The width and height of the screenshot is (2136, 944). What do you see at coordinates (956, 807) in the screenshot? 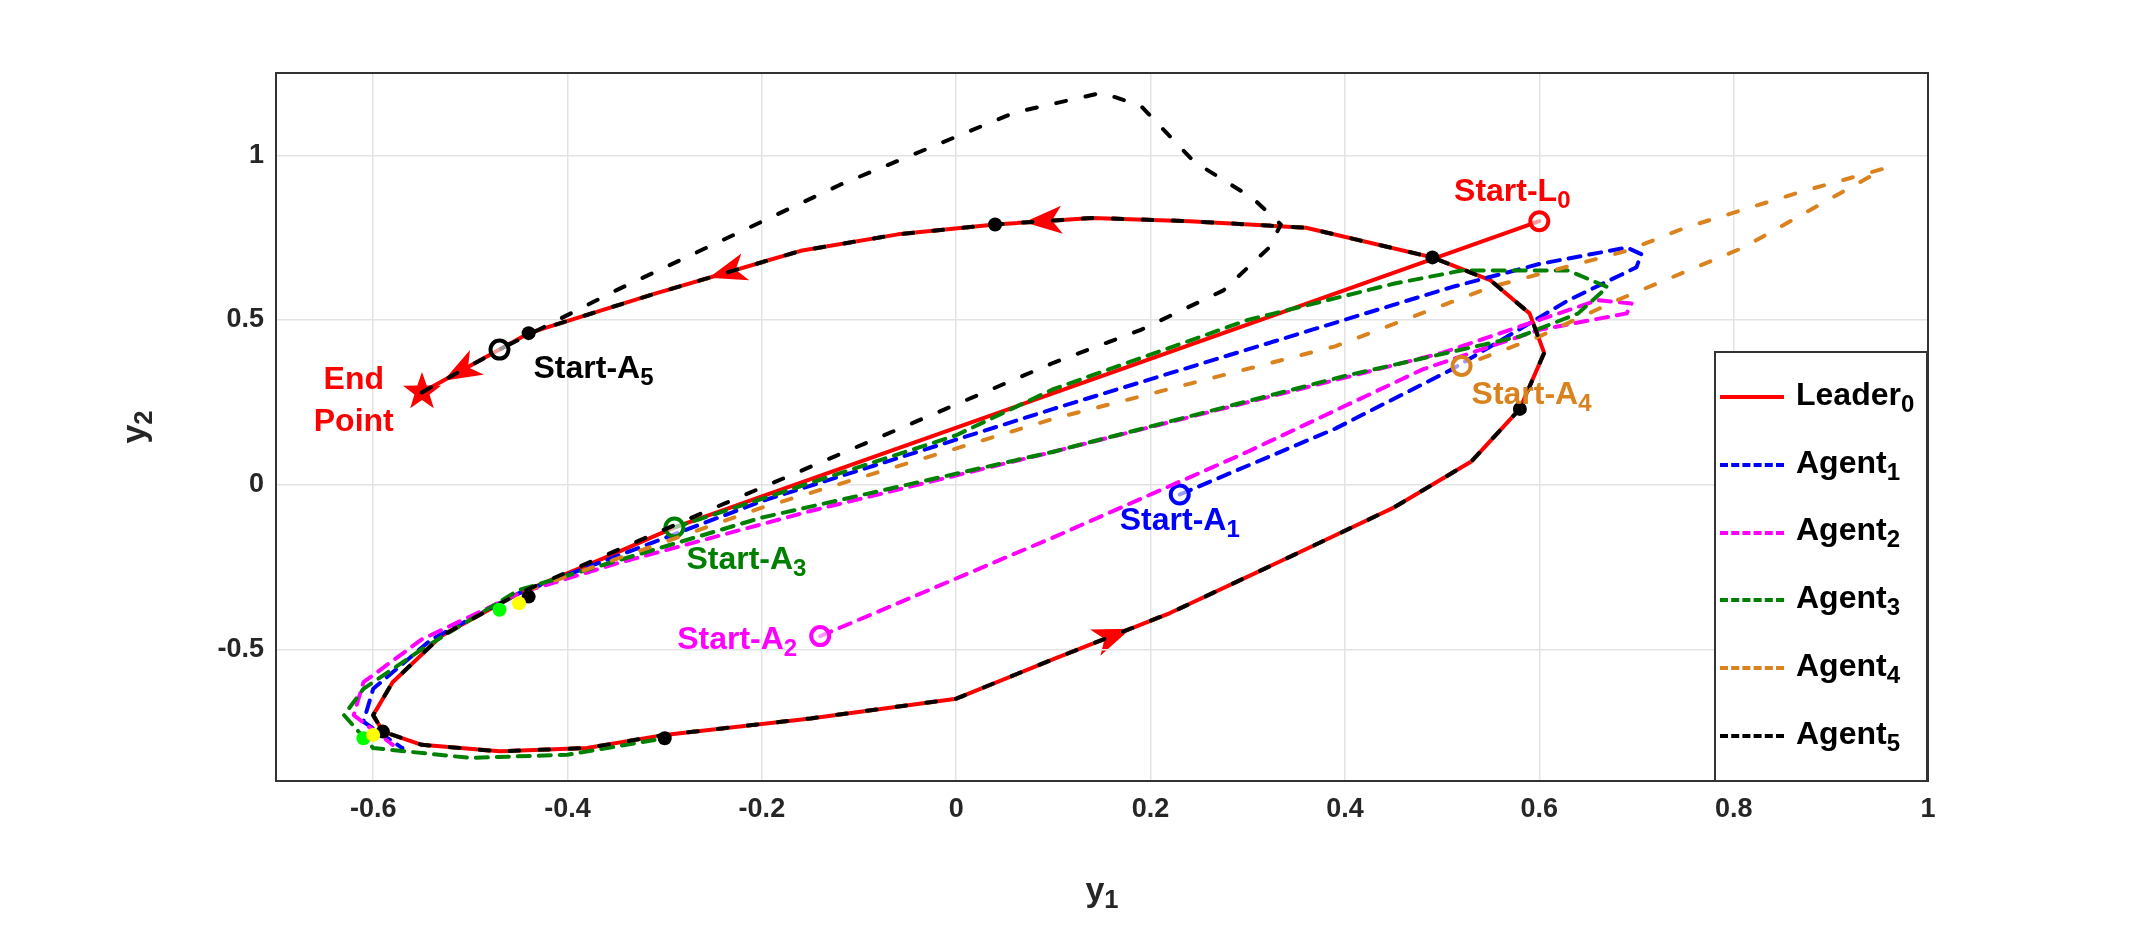
I see `x-tick-label: 0` at bounding box center [956, 807].